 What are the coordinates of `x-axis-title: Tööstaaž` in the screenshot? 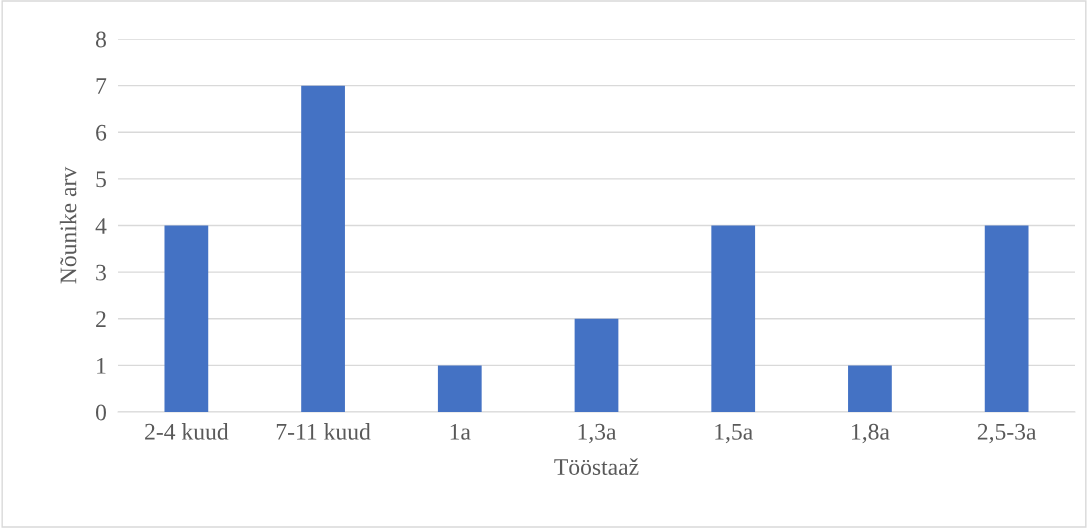 It's located at (596, 467).